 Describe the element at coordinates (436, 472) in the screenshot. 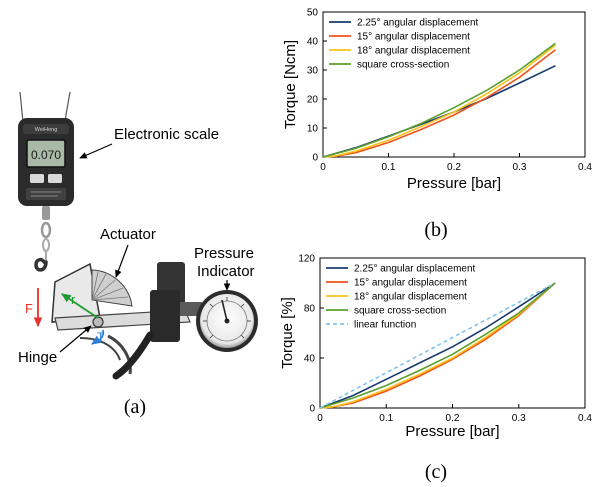

I see `panel-label-c: (c)` at that location.